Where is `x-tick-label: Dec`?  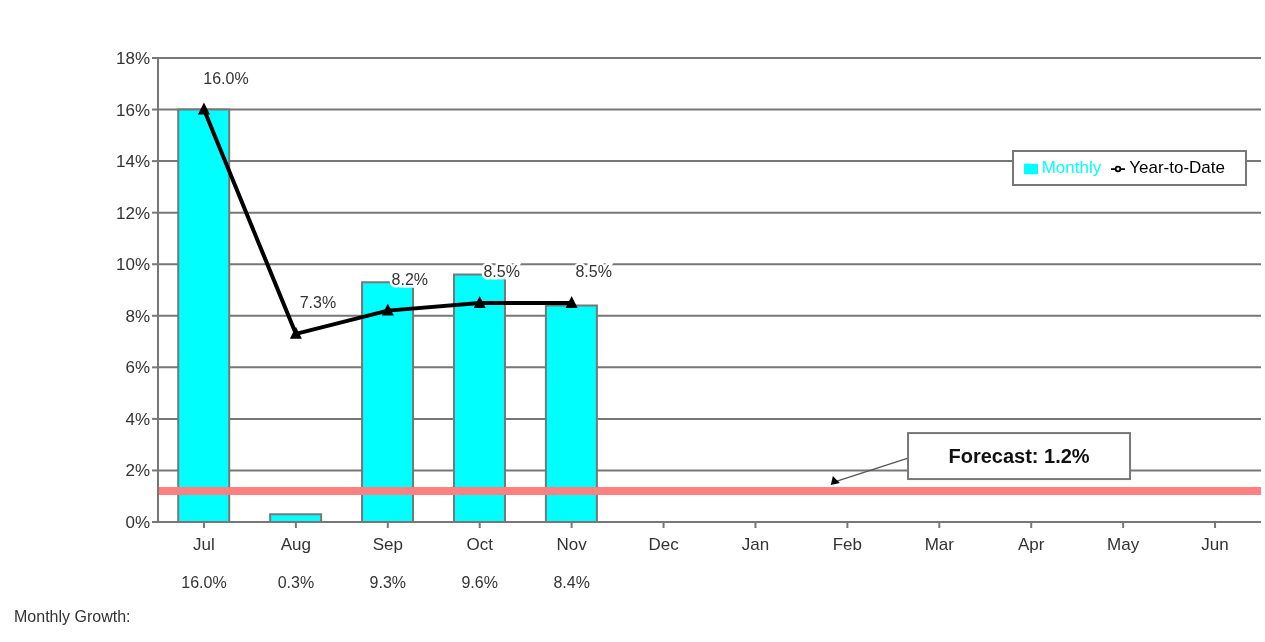
x-tick-label: Dec is located at coordinates (664, 544).